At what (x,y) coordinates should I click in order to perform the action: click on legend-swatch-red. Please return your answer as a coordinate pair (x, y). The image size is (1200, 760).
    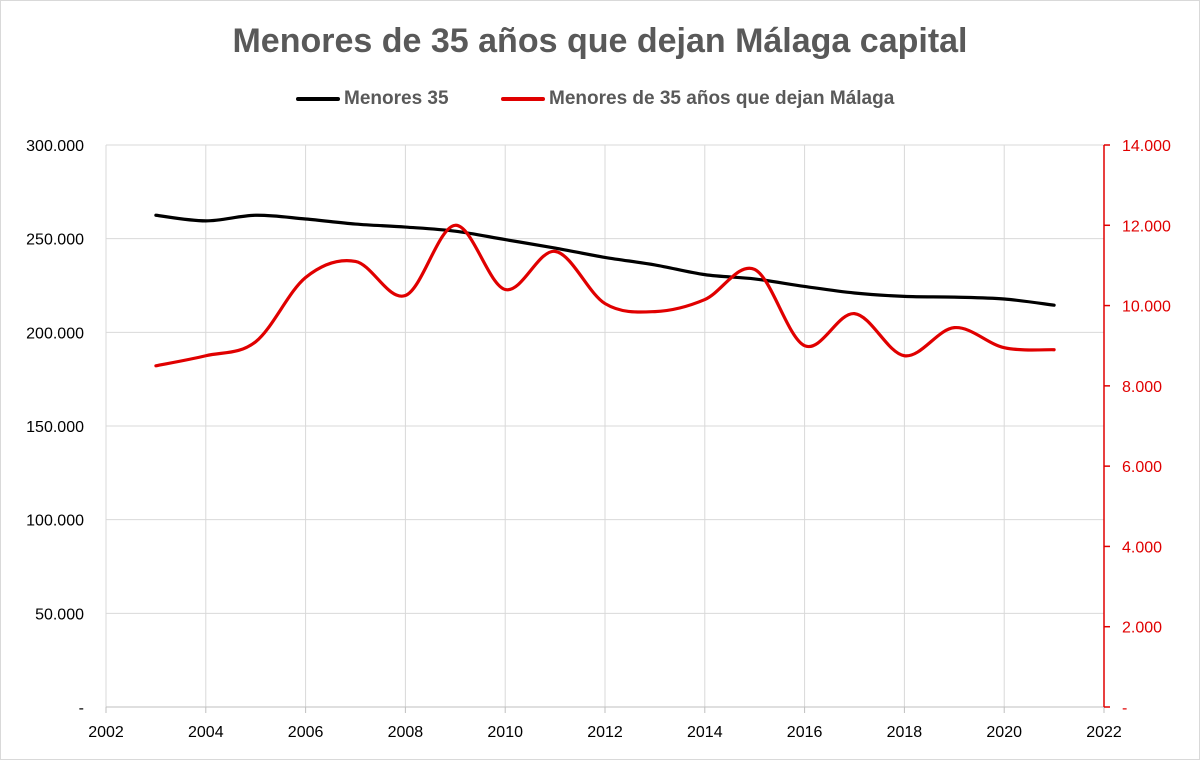
    Looking at the image, I should click on (523, 99).